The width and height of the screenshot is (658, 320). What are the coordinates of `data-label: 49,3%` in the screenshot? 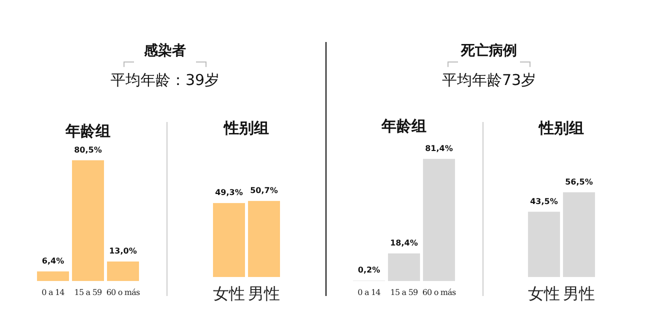 It's located at (229, 193).